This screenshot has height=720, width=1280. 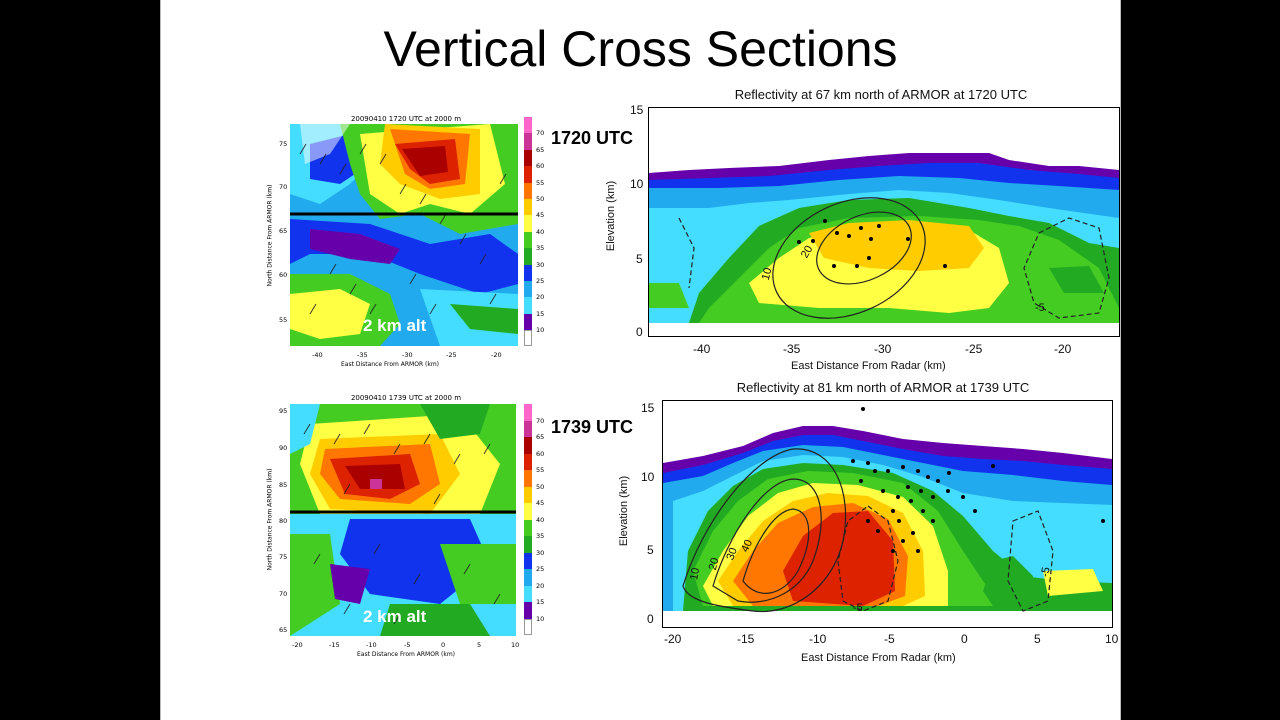 What do you see at coordinates (702, 349) in the screenshot?
I see `xsec-1-xtick: -40` at bounding box center [702, 349].